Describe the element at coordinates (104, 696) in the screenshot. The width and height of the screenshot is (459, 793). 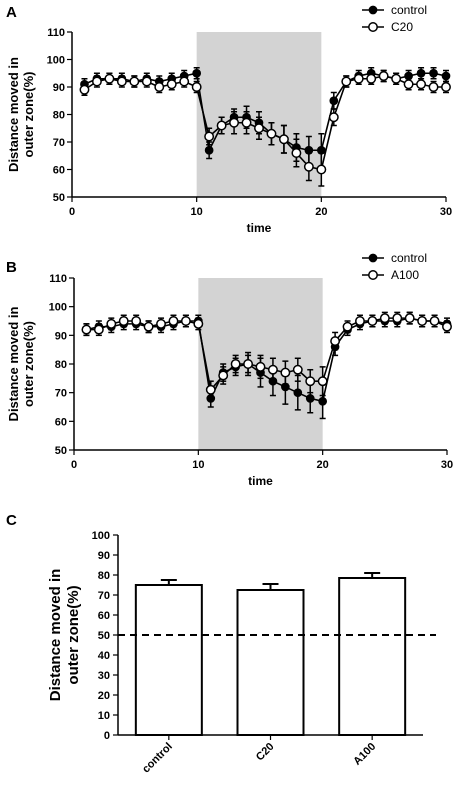
I see `y-tick-label: 20` at that location.